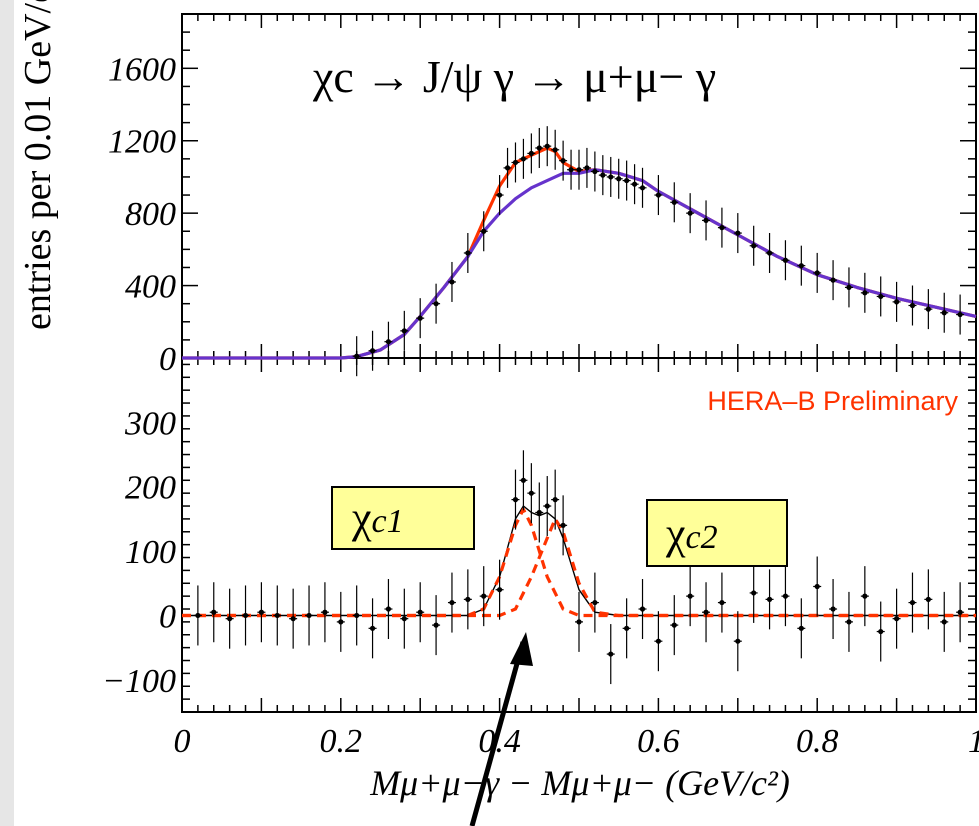 The image size is (979, 826). I want to click on pointer-arrow, so click(501, 729).